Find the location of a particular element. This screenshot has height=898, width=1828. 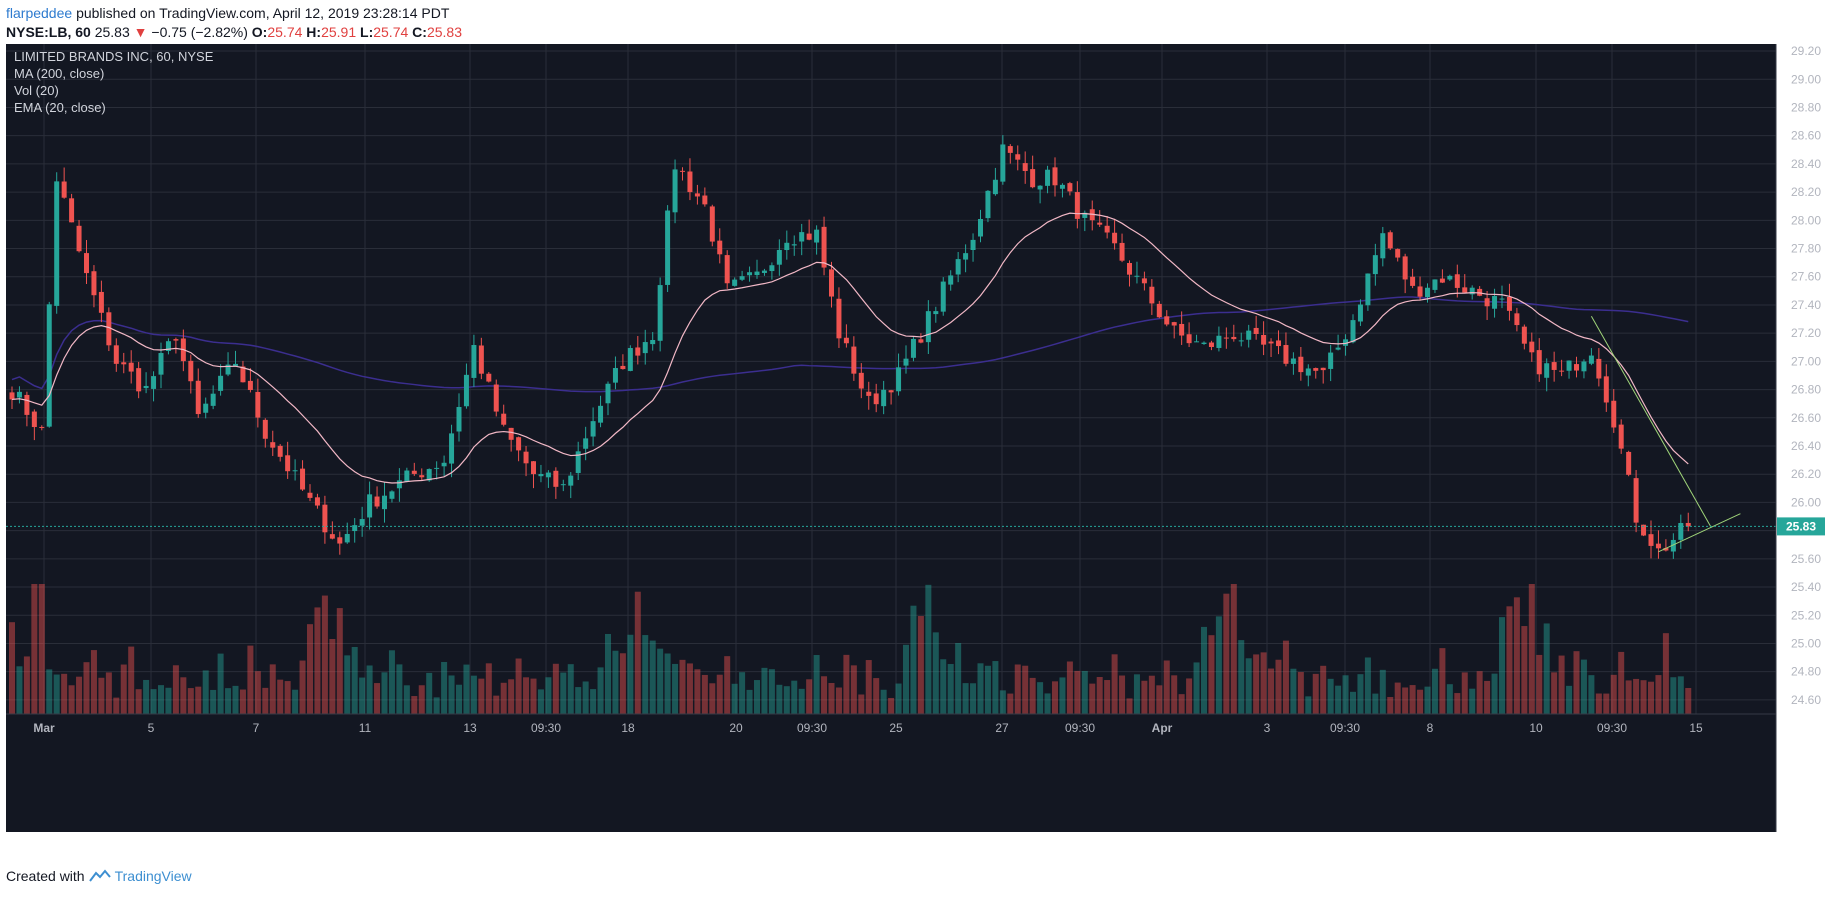

time-tick-label: 25 is located at coordinates (896, 728).